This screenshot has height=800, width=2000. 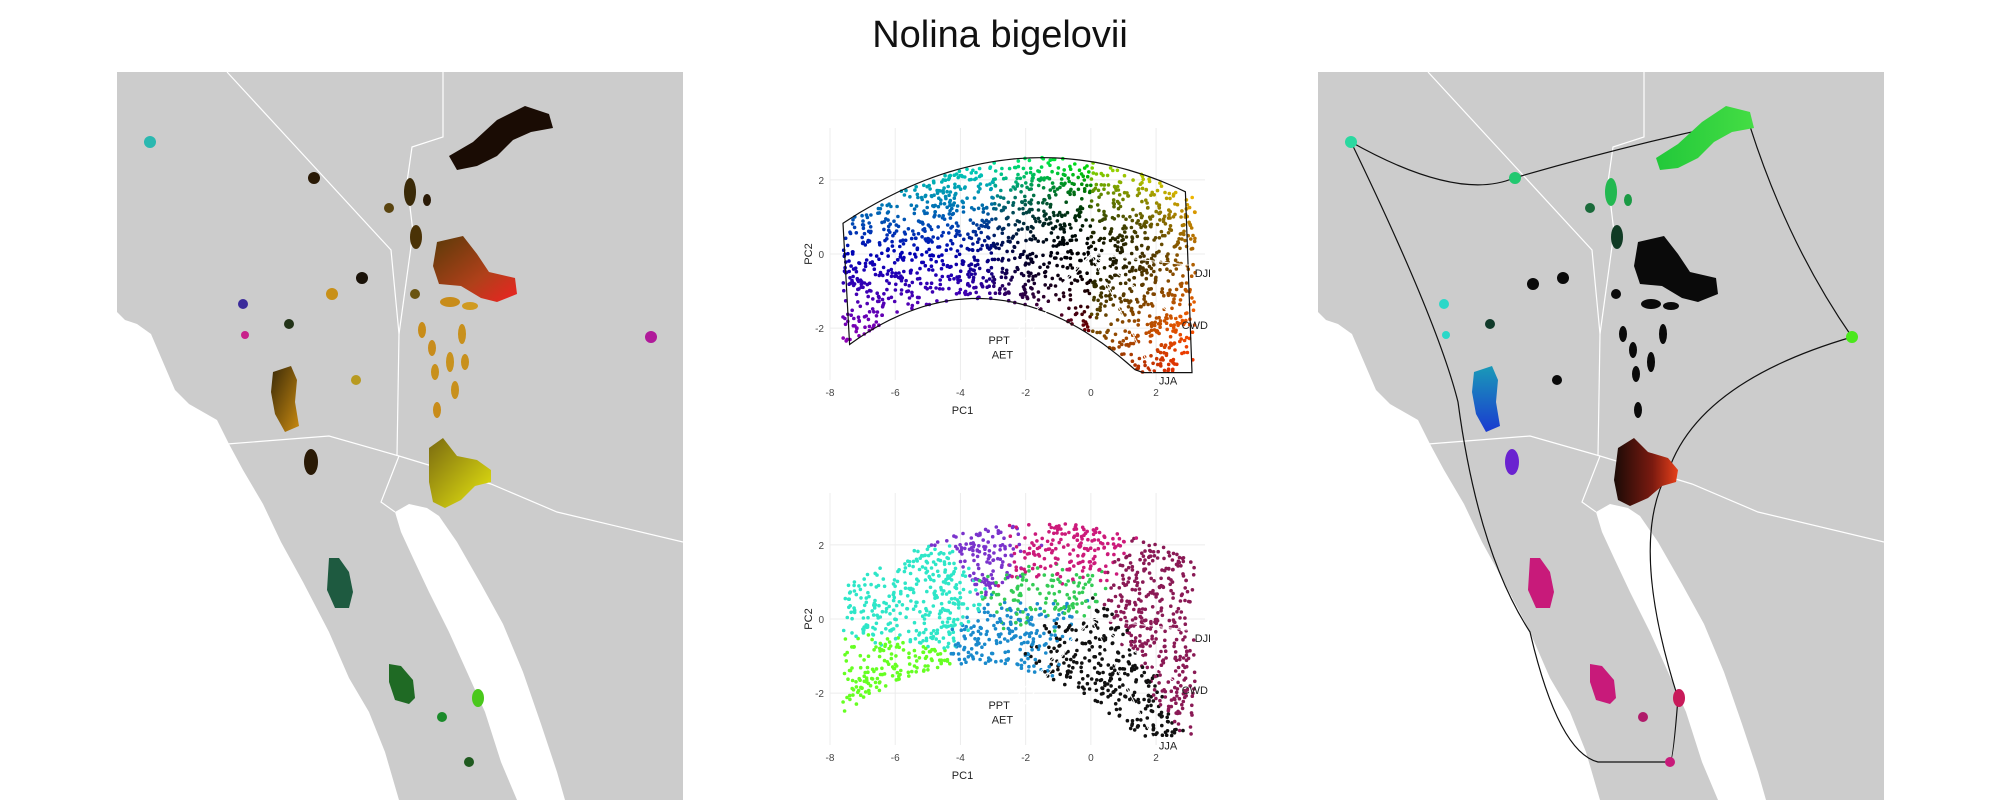 What do you see at coordinates (830, 393) in the screenshot?
I see `x-tick-label: -8` at bounding box center [830, 393].